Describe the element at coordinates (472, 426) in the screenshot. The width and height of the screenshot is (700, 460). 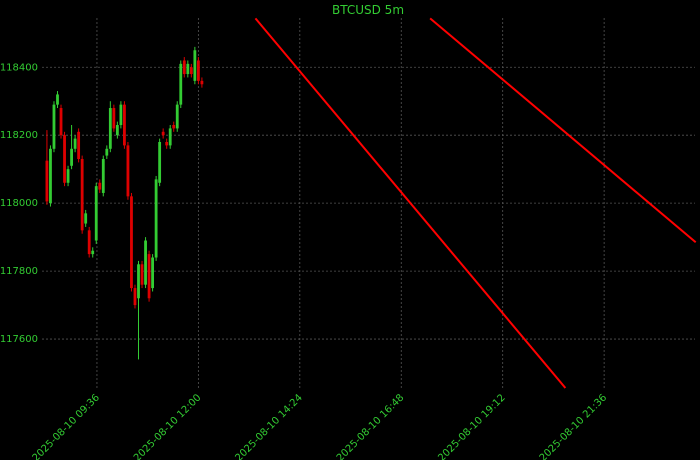
I see `x-tick-label: 2025-08-10 19:12` at that location.